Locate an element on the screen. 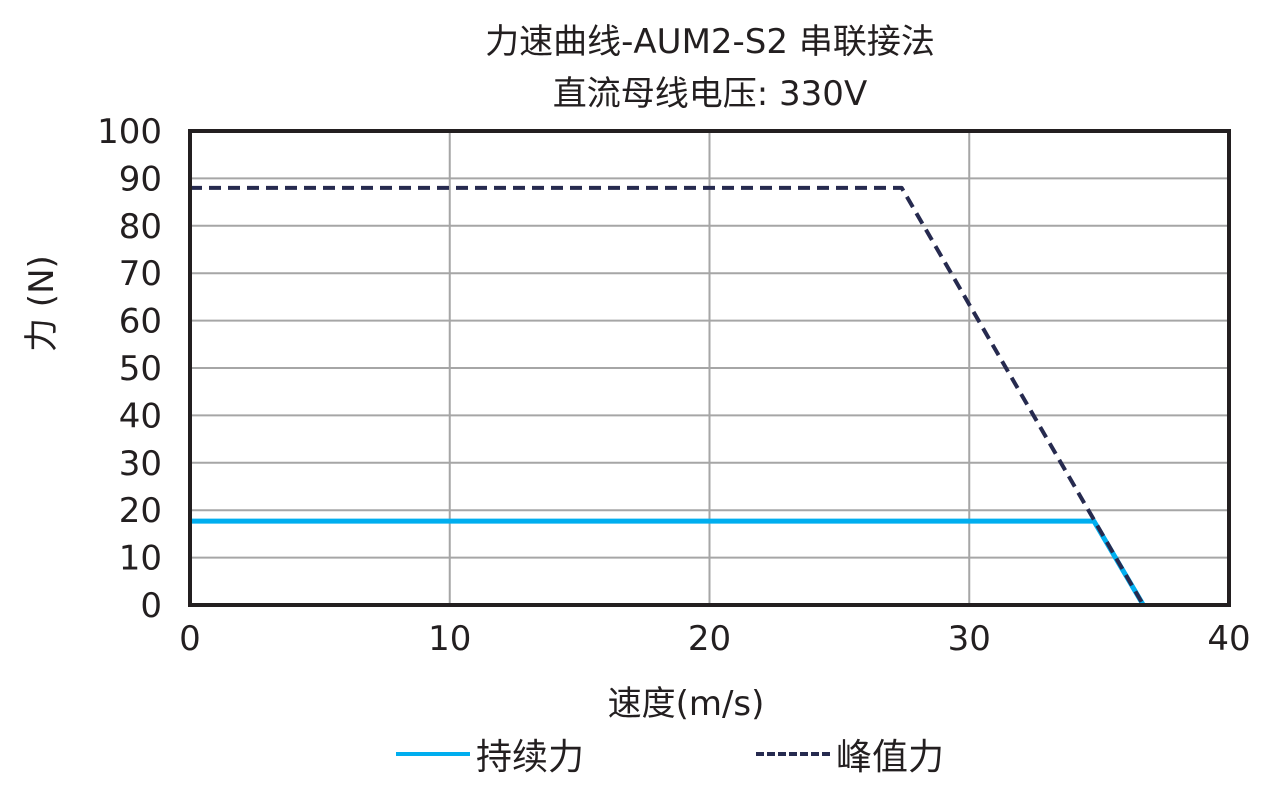  y-tick-label: 20 is located at coordinates (140, 511).